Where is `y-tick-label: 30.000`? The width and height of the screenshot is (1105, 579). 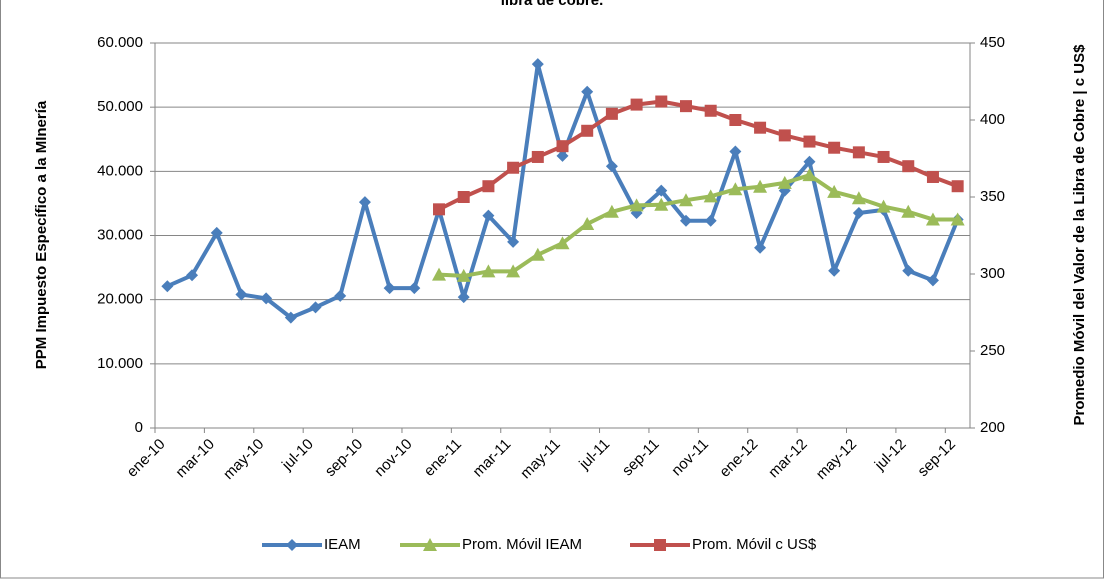
y-tick-label: 30.000 is located at coordinates (120, 234).